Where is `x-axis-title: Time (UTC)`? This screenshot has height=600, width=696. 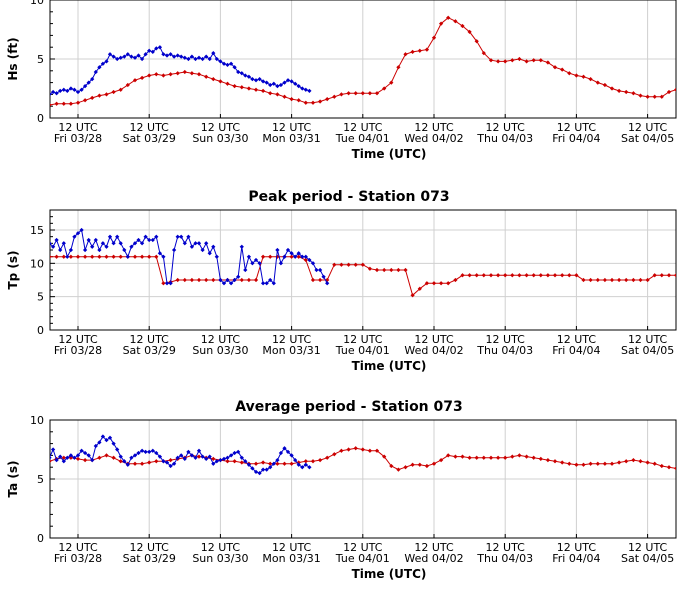 x-axis-title: Time (UTC) is located at coordinates (389, 366).